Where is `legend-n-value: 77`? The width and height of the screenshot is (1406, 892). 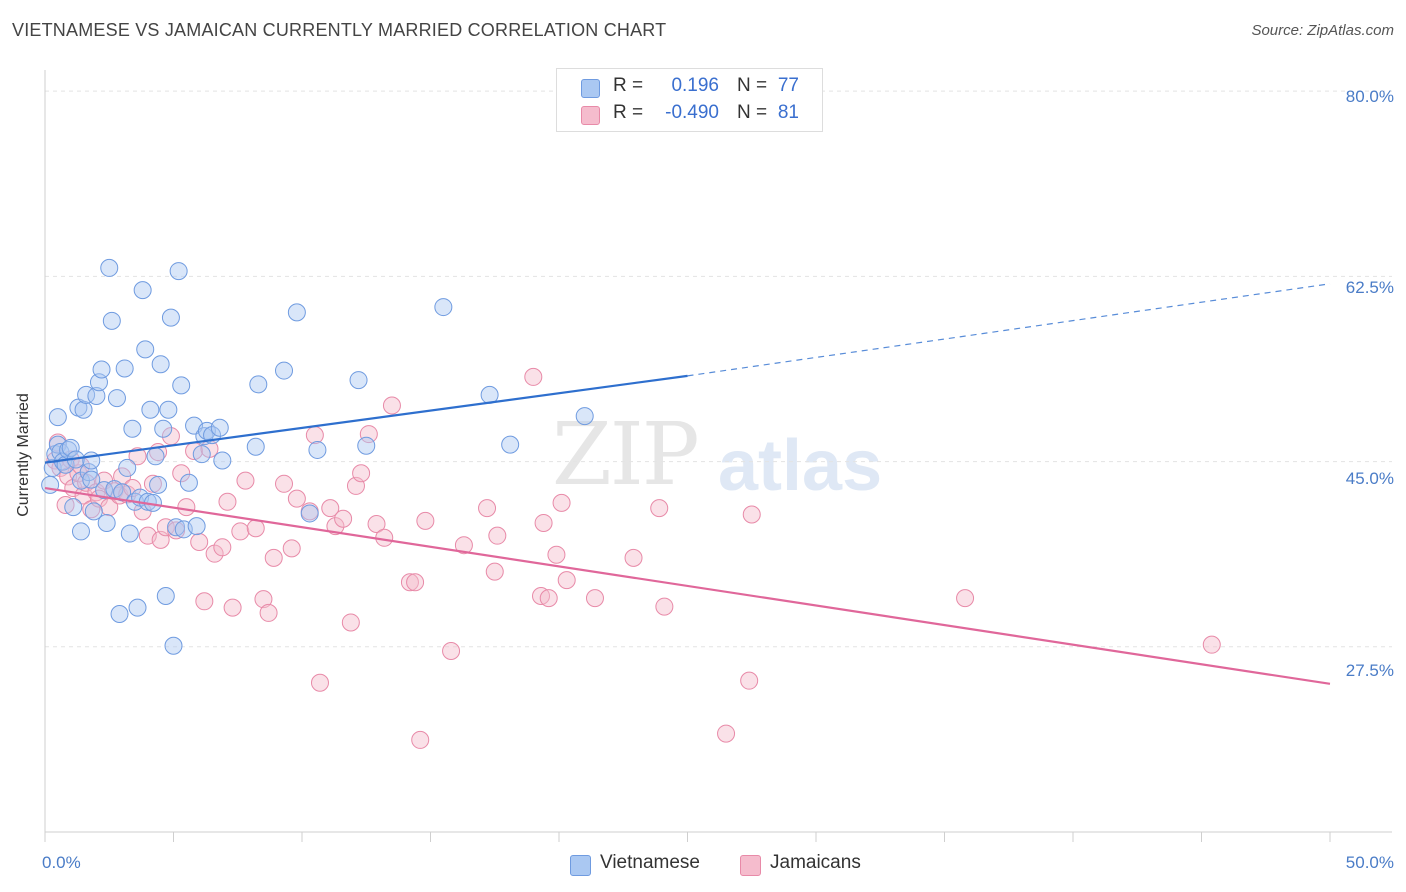
legend-n-value: 77 is located at coordinates (788, 85).